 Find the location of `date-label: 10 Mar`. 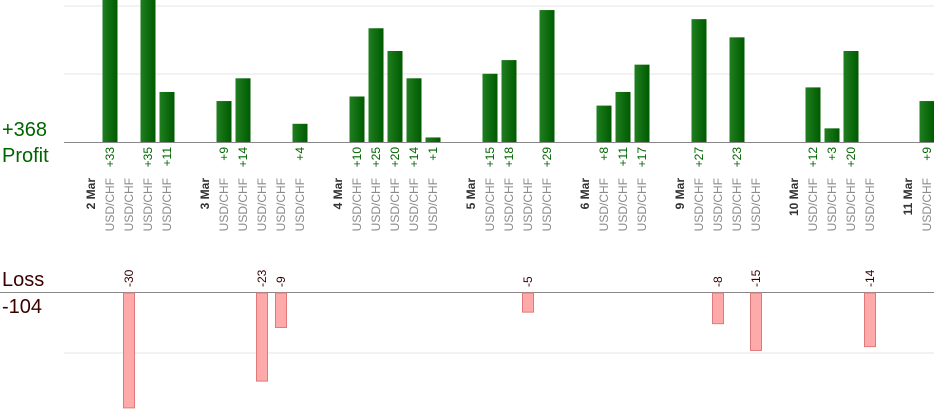

date-label: 10 Mar is located at coordinates (794, 197).